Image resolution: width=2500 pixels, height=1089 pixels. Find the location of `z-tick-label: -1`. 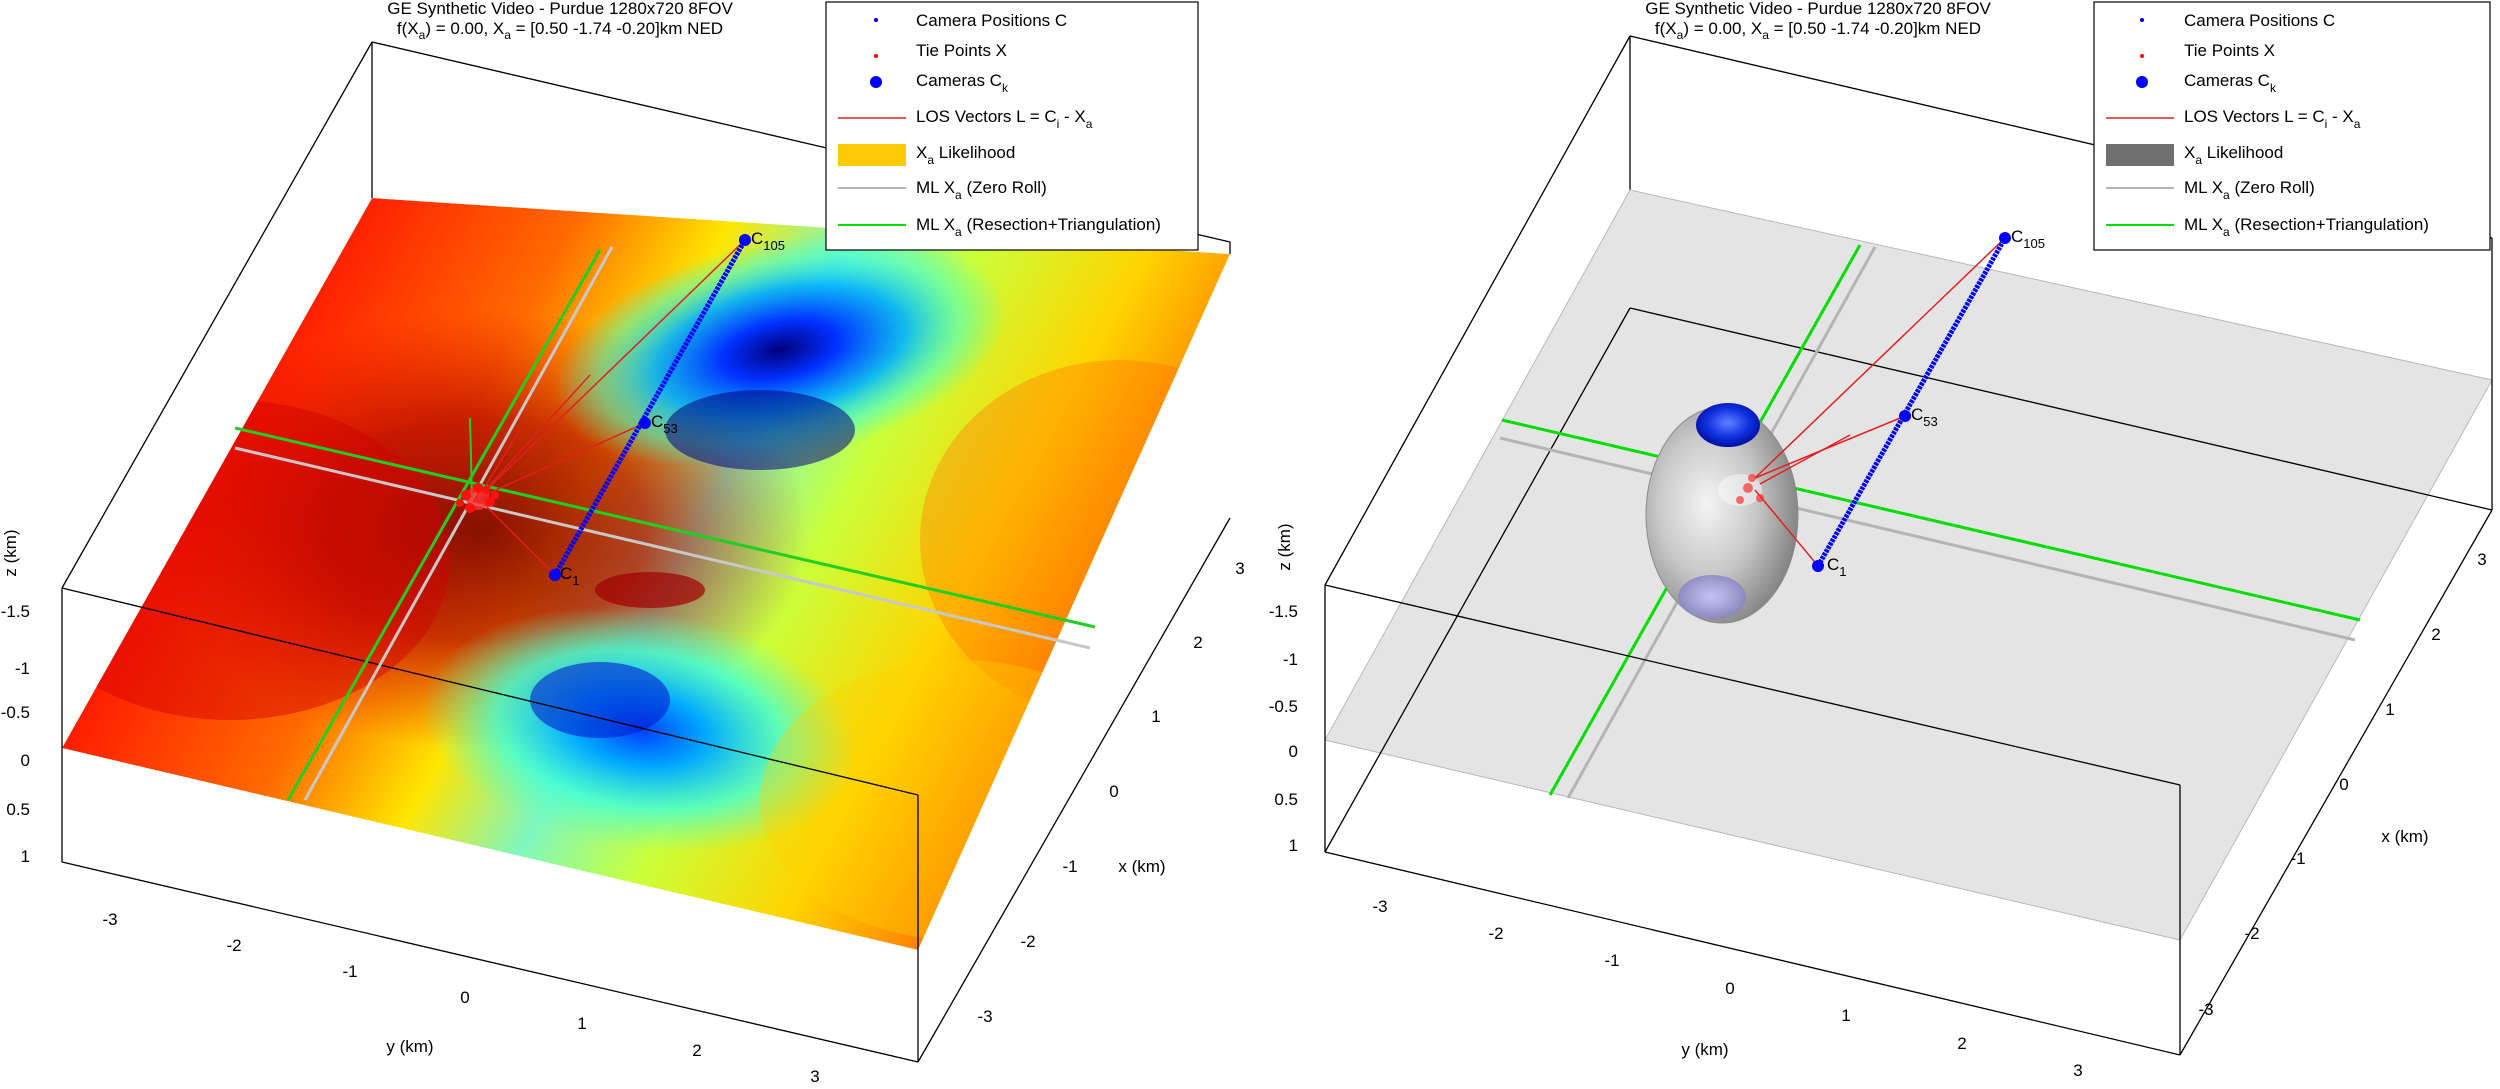

z-tick-label: -1 is located at coordinates (22, 668).